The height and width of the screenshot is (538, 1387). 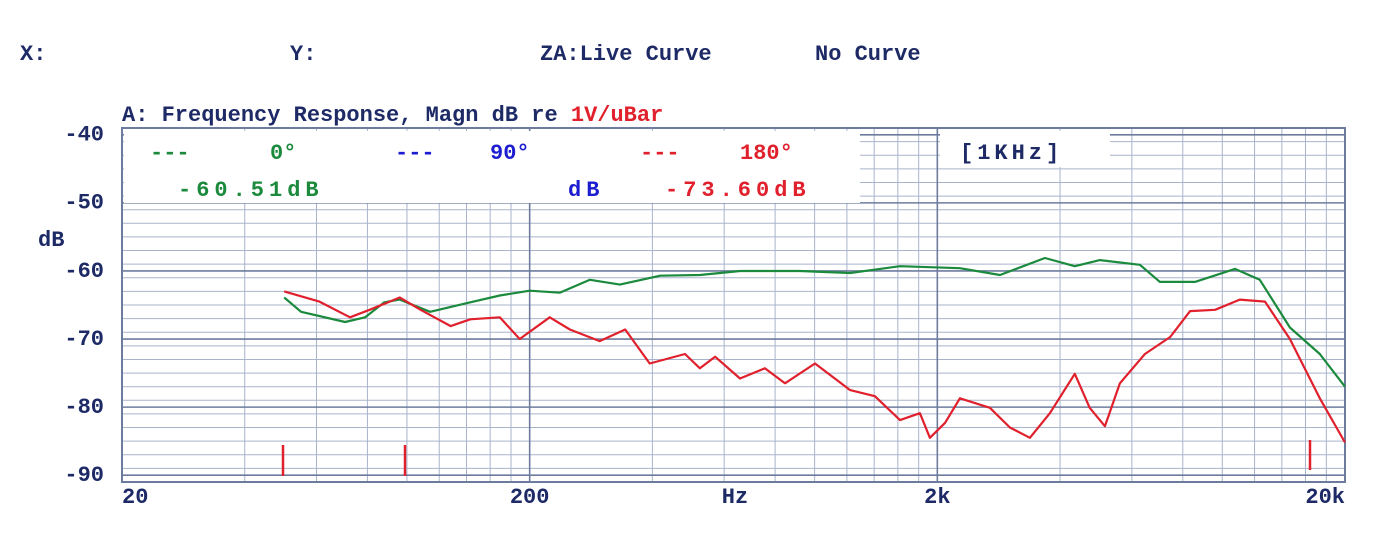 I want to click on x-readout-label: X:, so click(x=33, y=54).